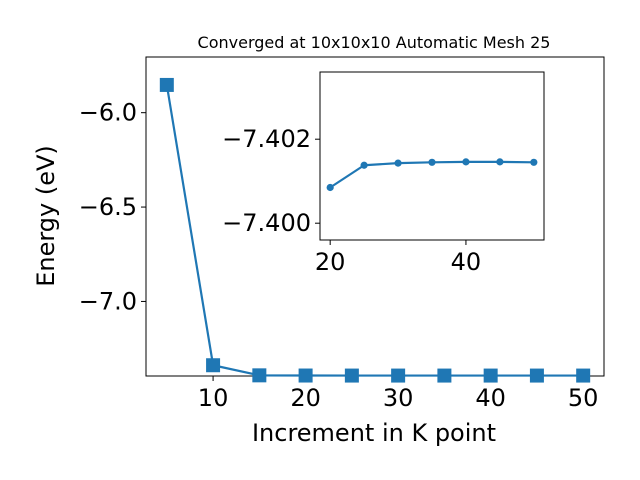 This screenshot has width=640, height=480. Describe the element at coordinates (432, 156) in the screenshot. I see `inset-plot-frame` at that location.